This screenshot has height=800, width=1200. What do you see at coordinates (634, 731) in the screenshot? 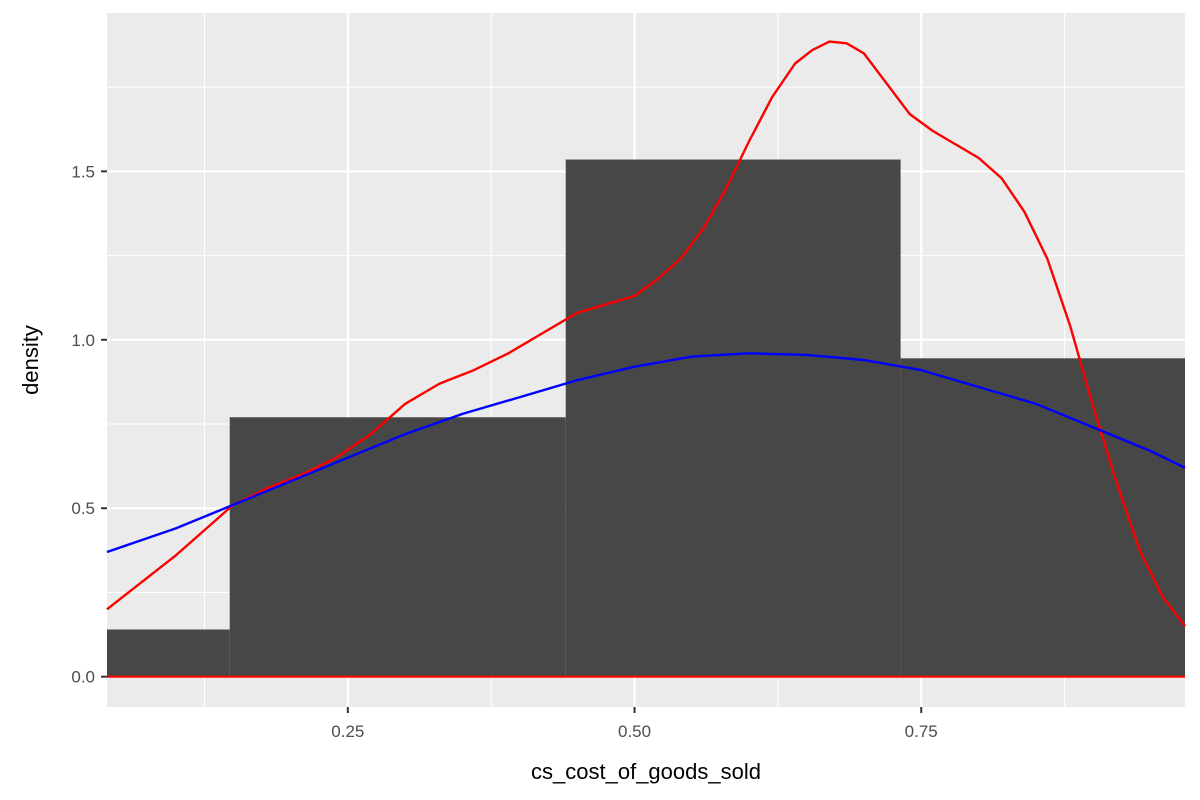
I see `x-tick-label: 0.50` at bounding box center [634, 731].